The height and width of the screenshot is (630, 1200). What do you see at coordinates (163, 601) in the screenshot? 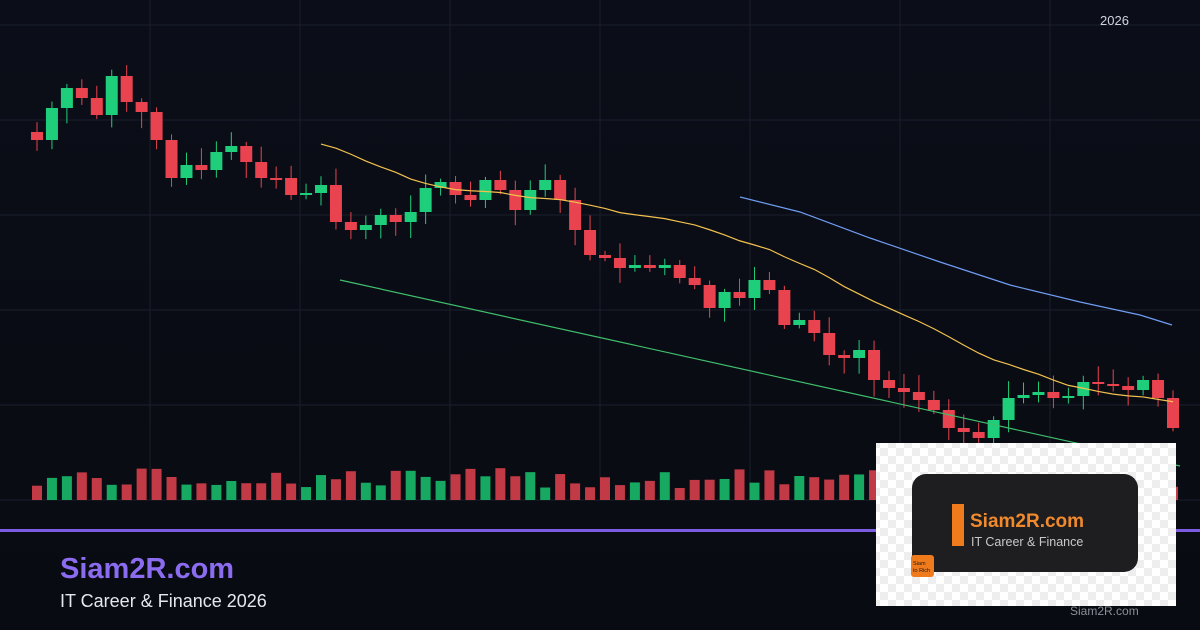
I see `brand-subtitle: IT Career & Finance 2026` at bounding box center [163, 601].